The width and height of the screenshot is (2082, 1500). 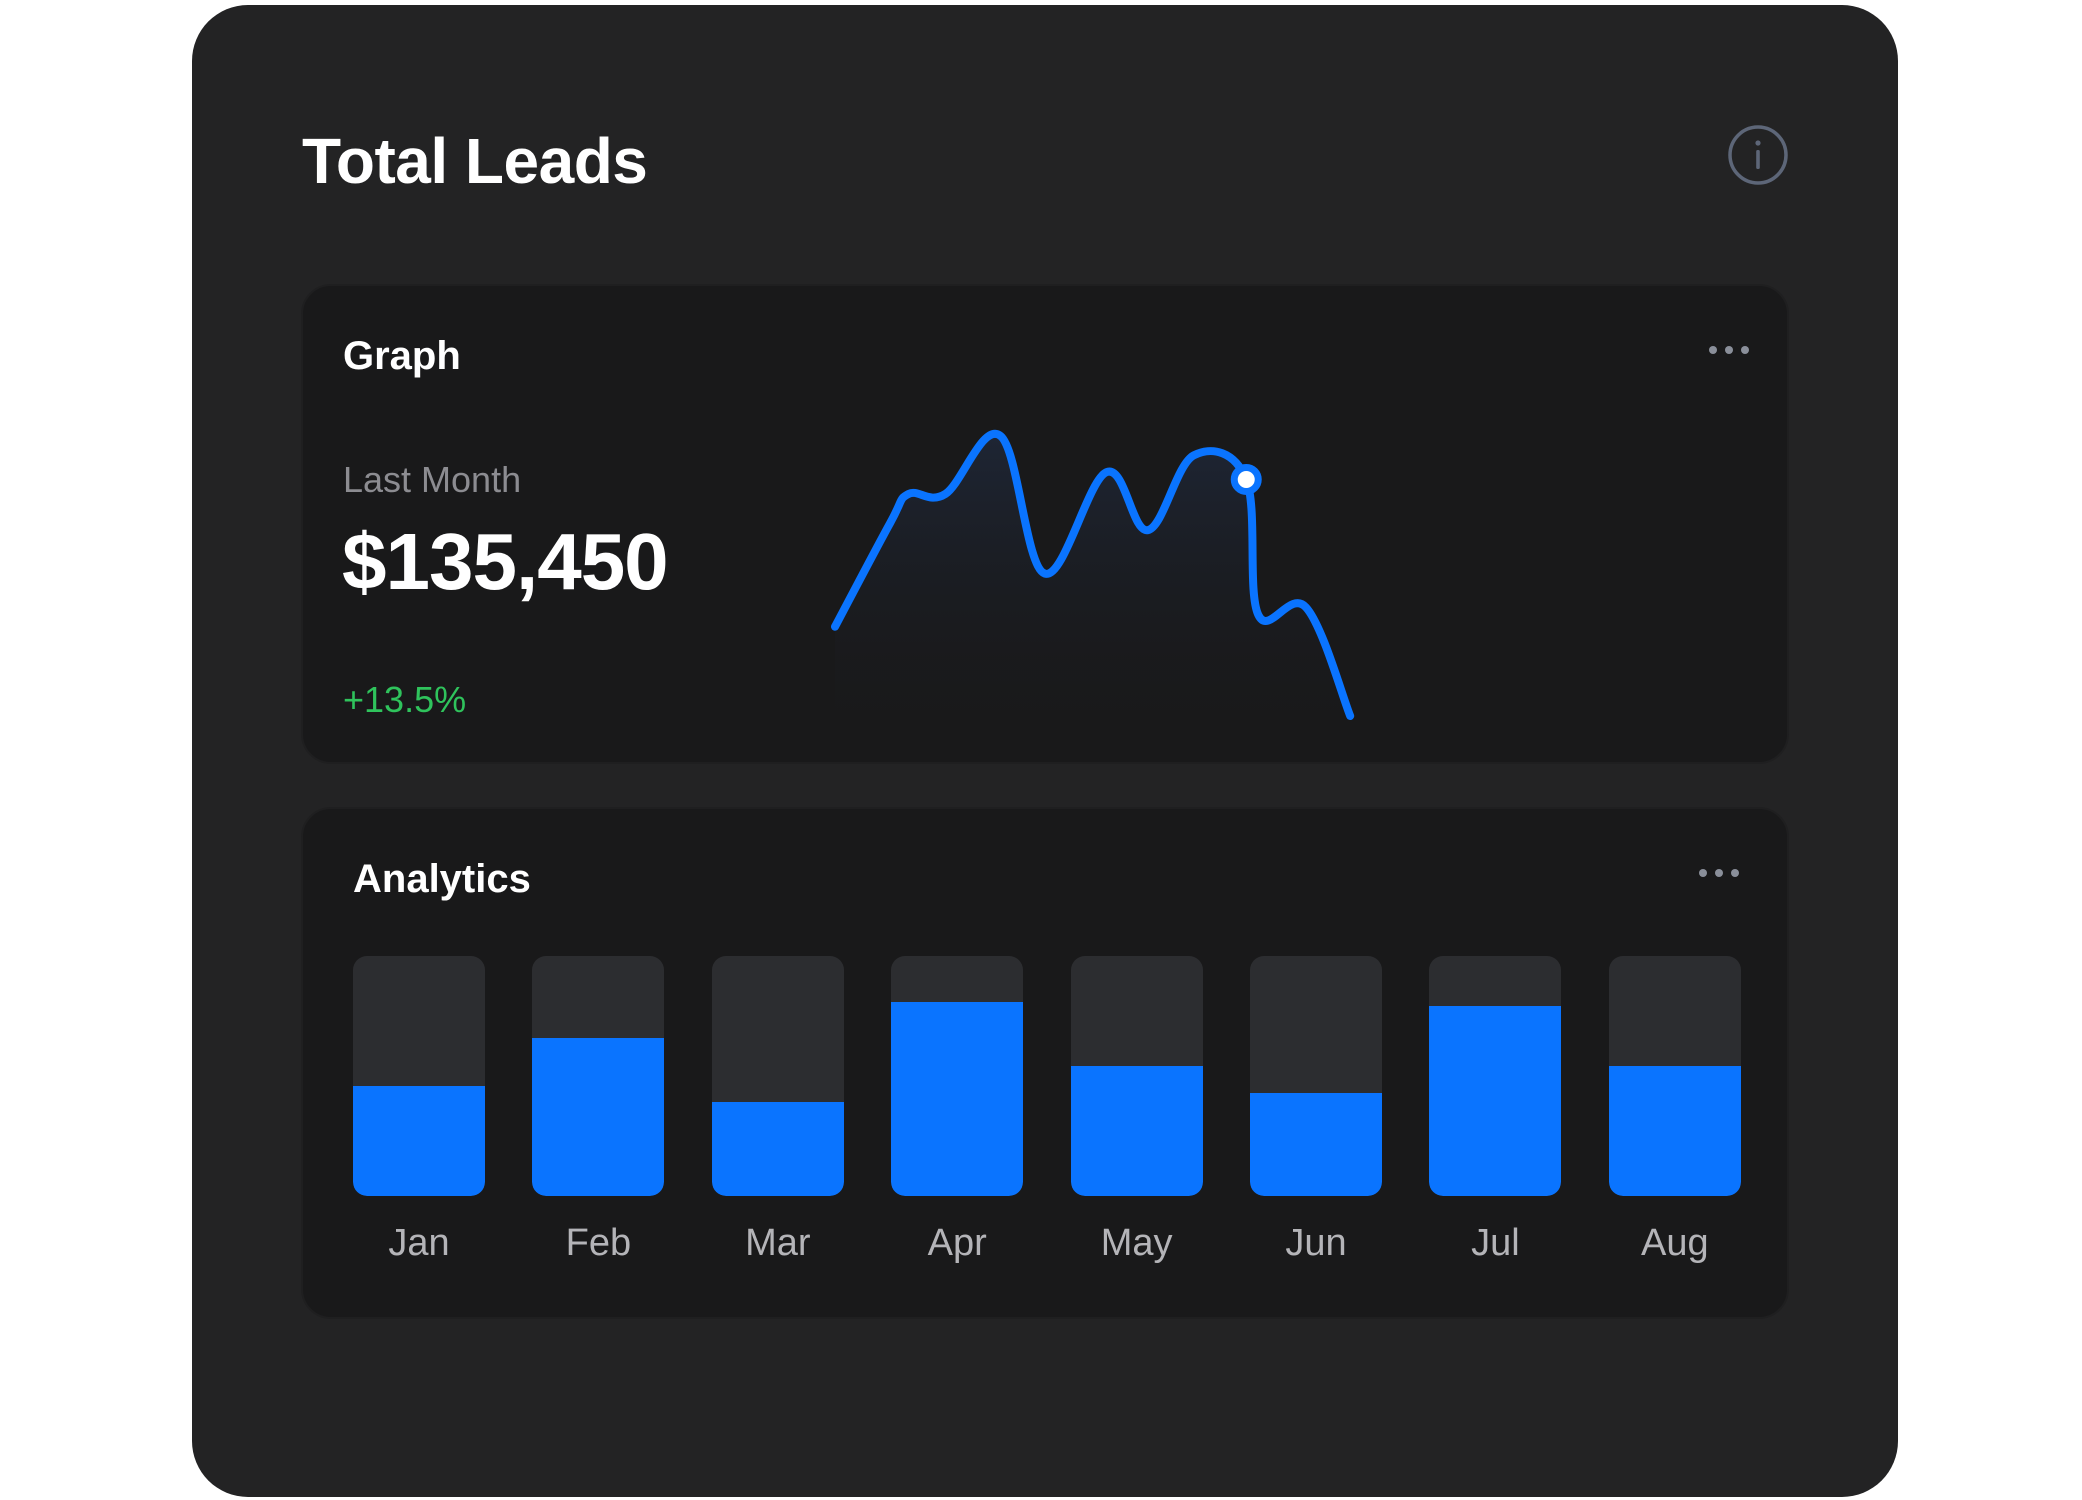 I want to click on bar-jun, so click(x=1316, y=1144).